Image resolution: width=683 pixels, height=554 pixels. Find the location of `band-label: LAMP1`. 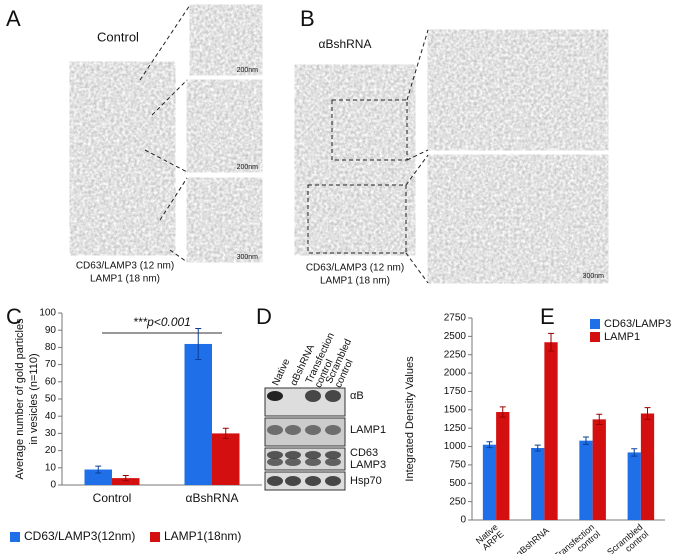

band-label: LAMP1 is located at coordinates (368, 430).